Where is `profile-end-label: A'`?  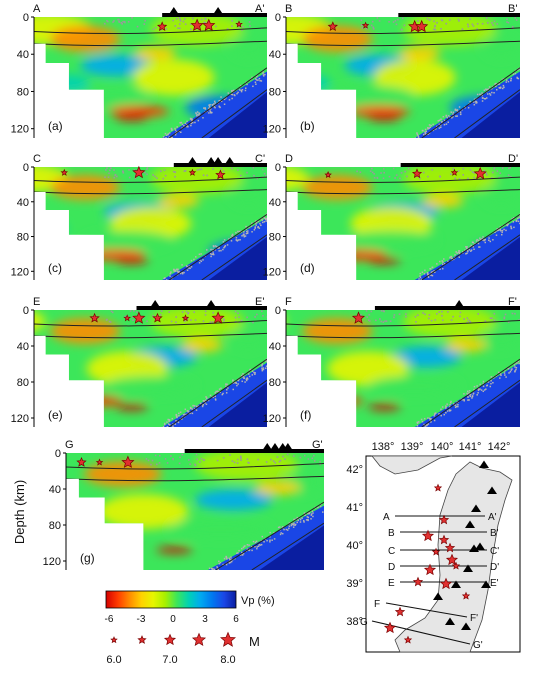 profile-end-label: A' is located at coordinates (259, 9).